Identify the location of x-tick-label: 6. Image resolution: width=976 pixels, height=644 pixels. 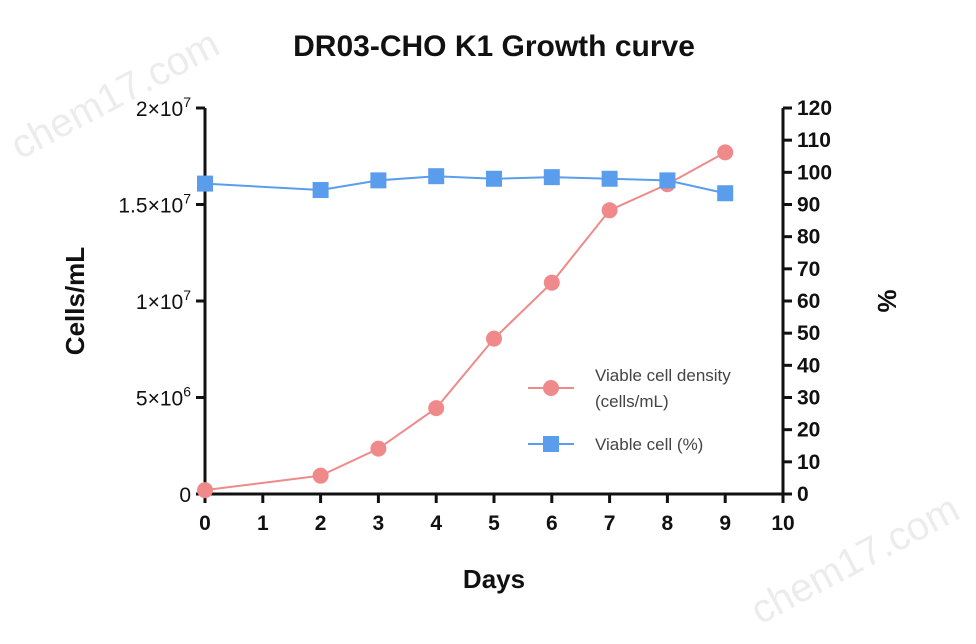
(552, 523).